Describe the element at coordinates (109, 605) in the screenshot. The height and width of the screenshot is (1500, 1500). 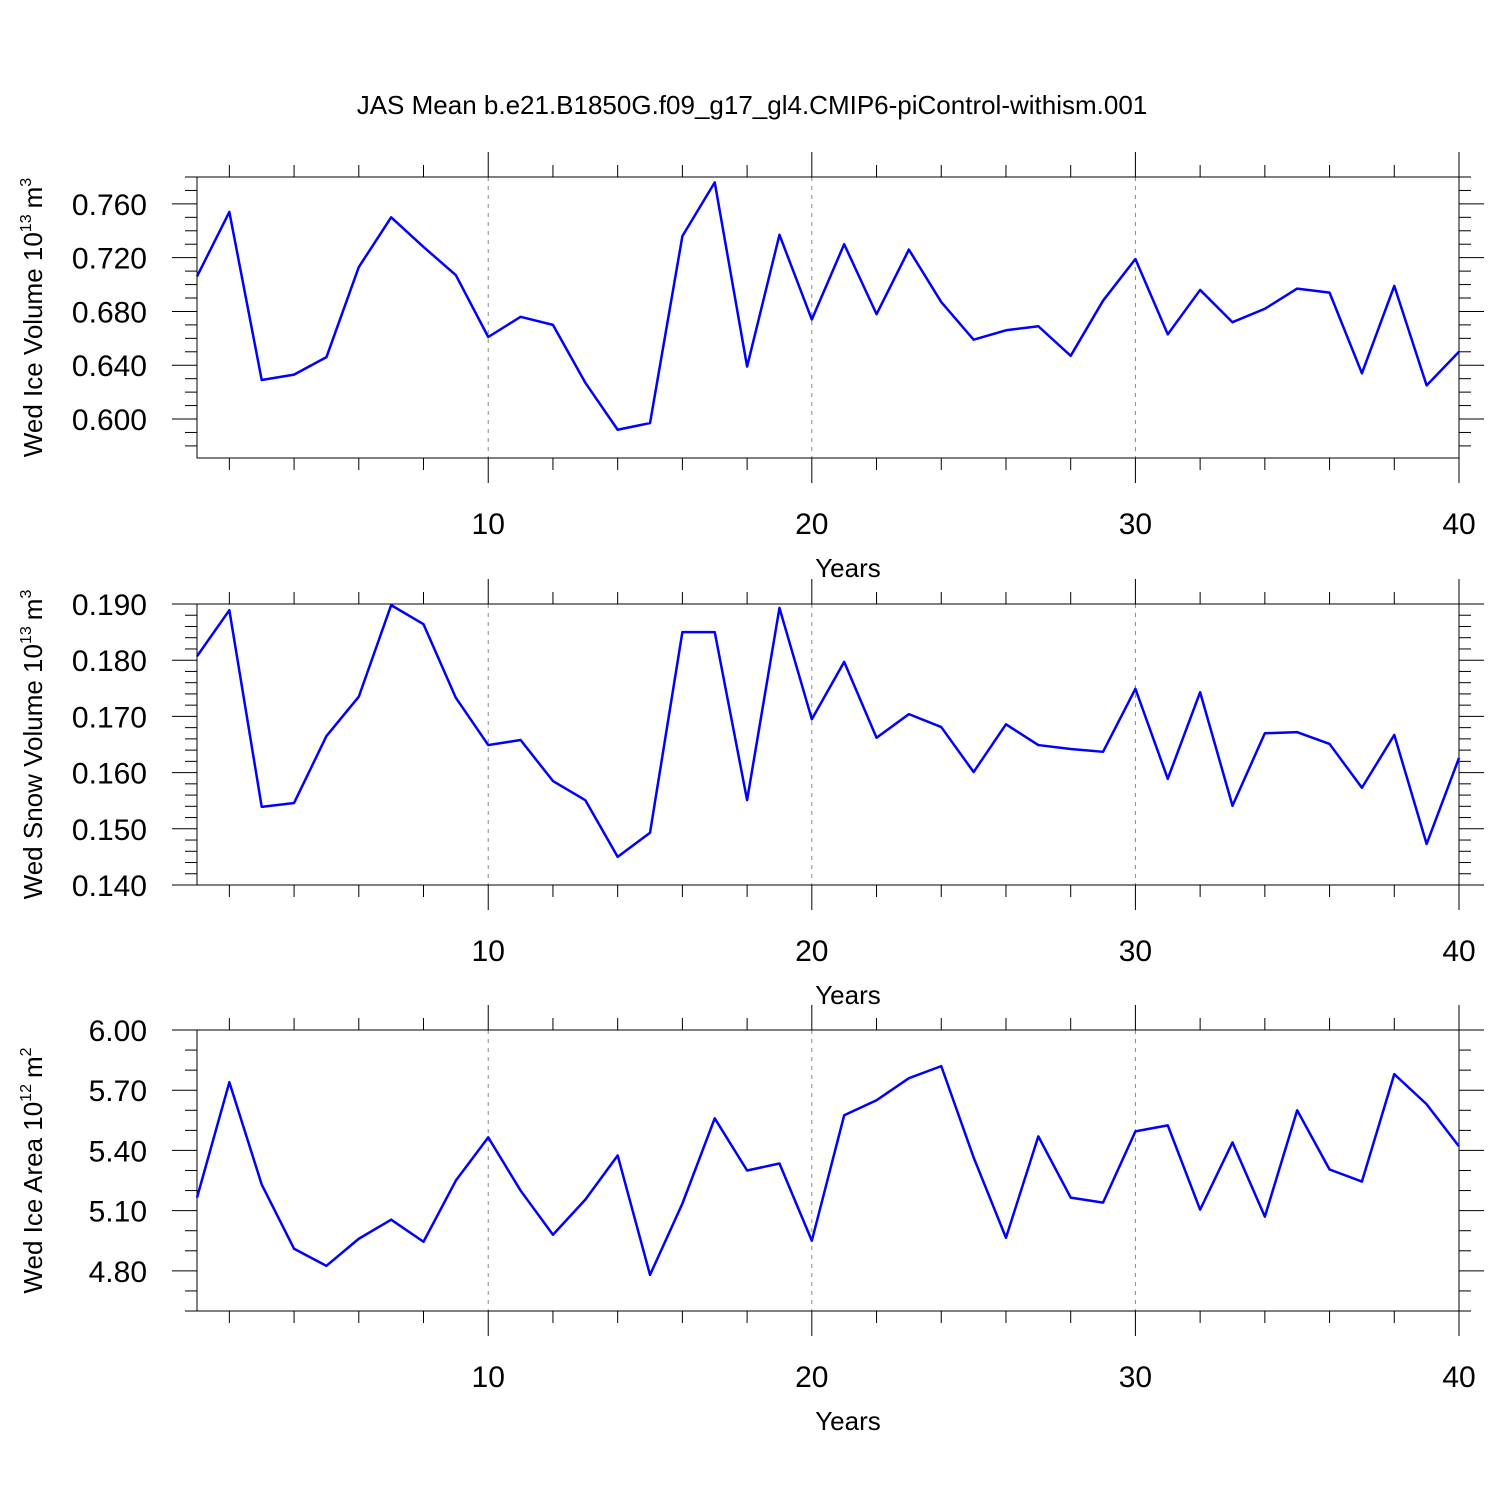
I see `y-tick-label: 0.190` at that location.